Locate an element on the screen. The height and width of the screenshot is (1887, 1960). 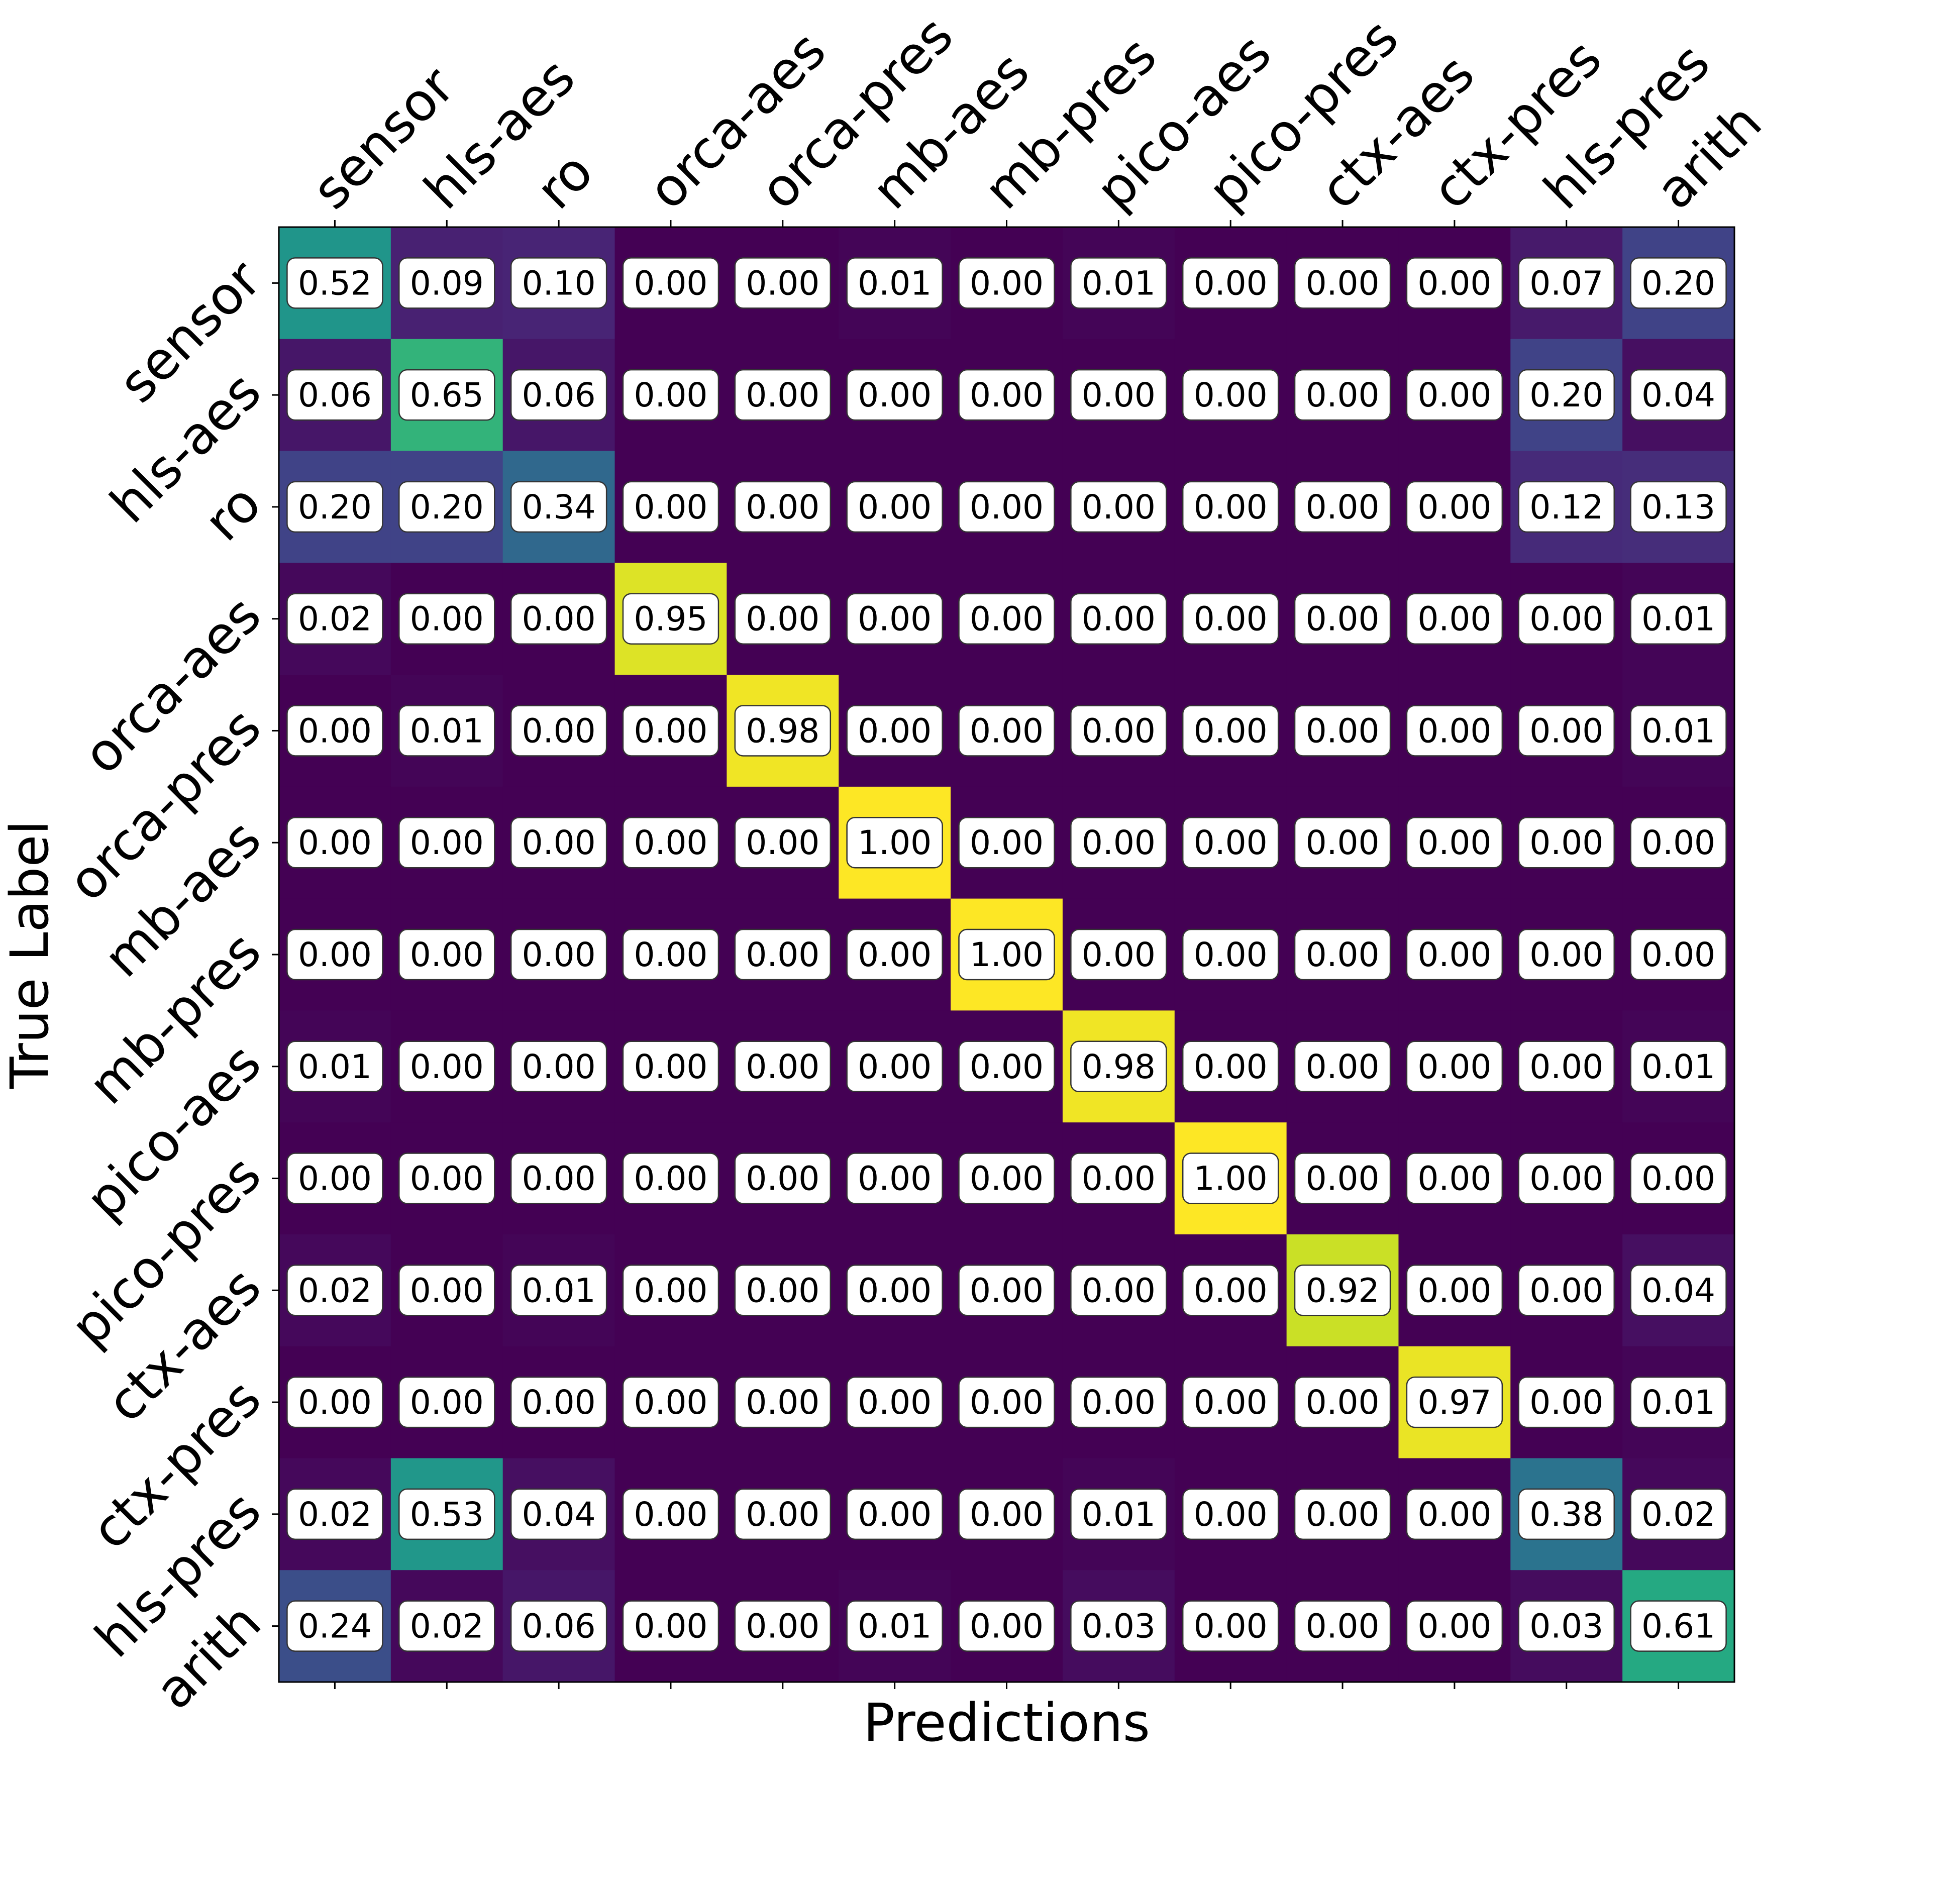
cell-value-text: 0.04 is located at coordinates (1678, 1290).